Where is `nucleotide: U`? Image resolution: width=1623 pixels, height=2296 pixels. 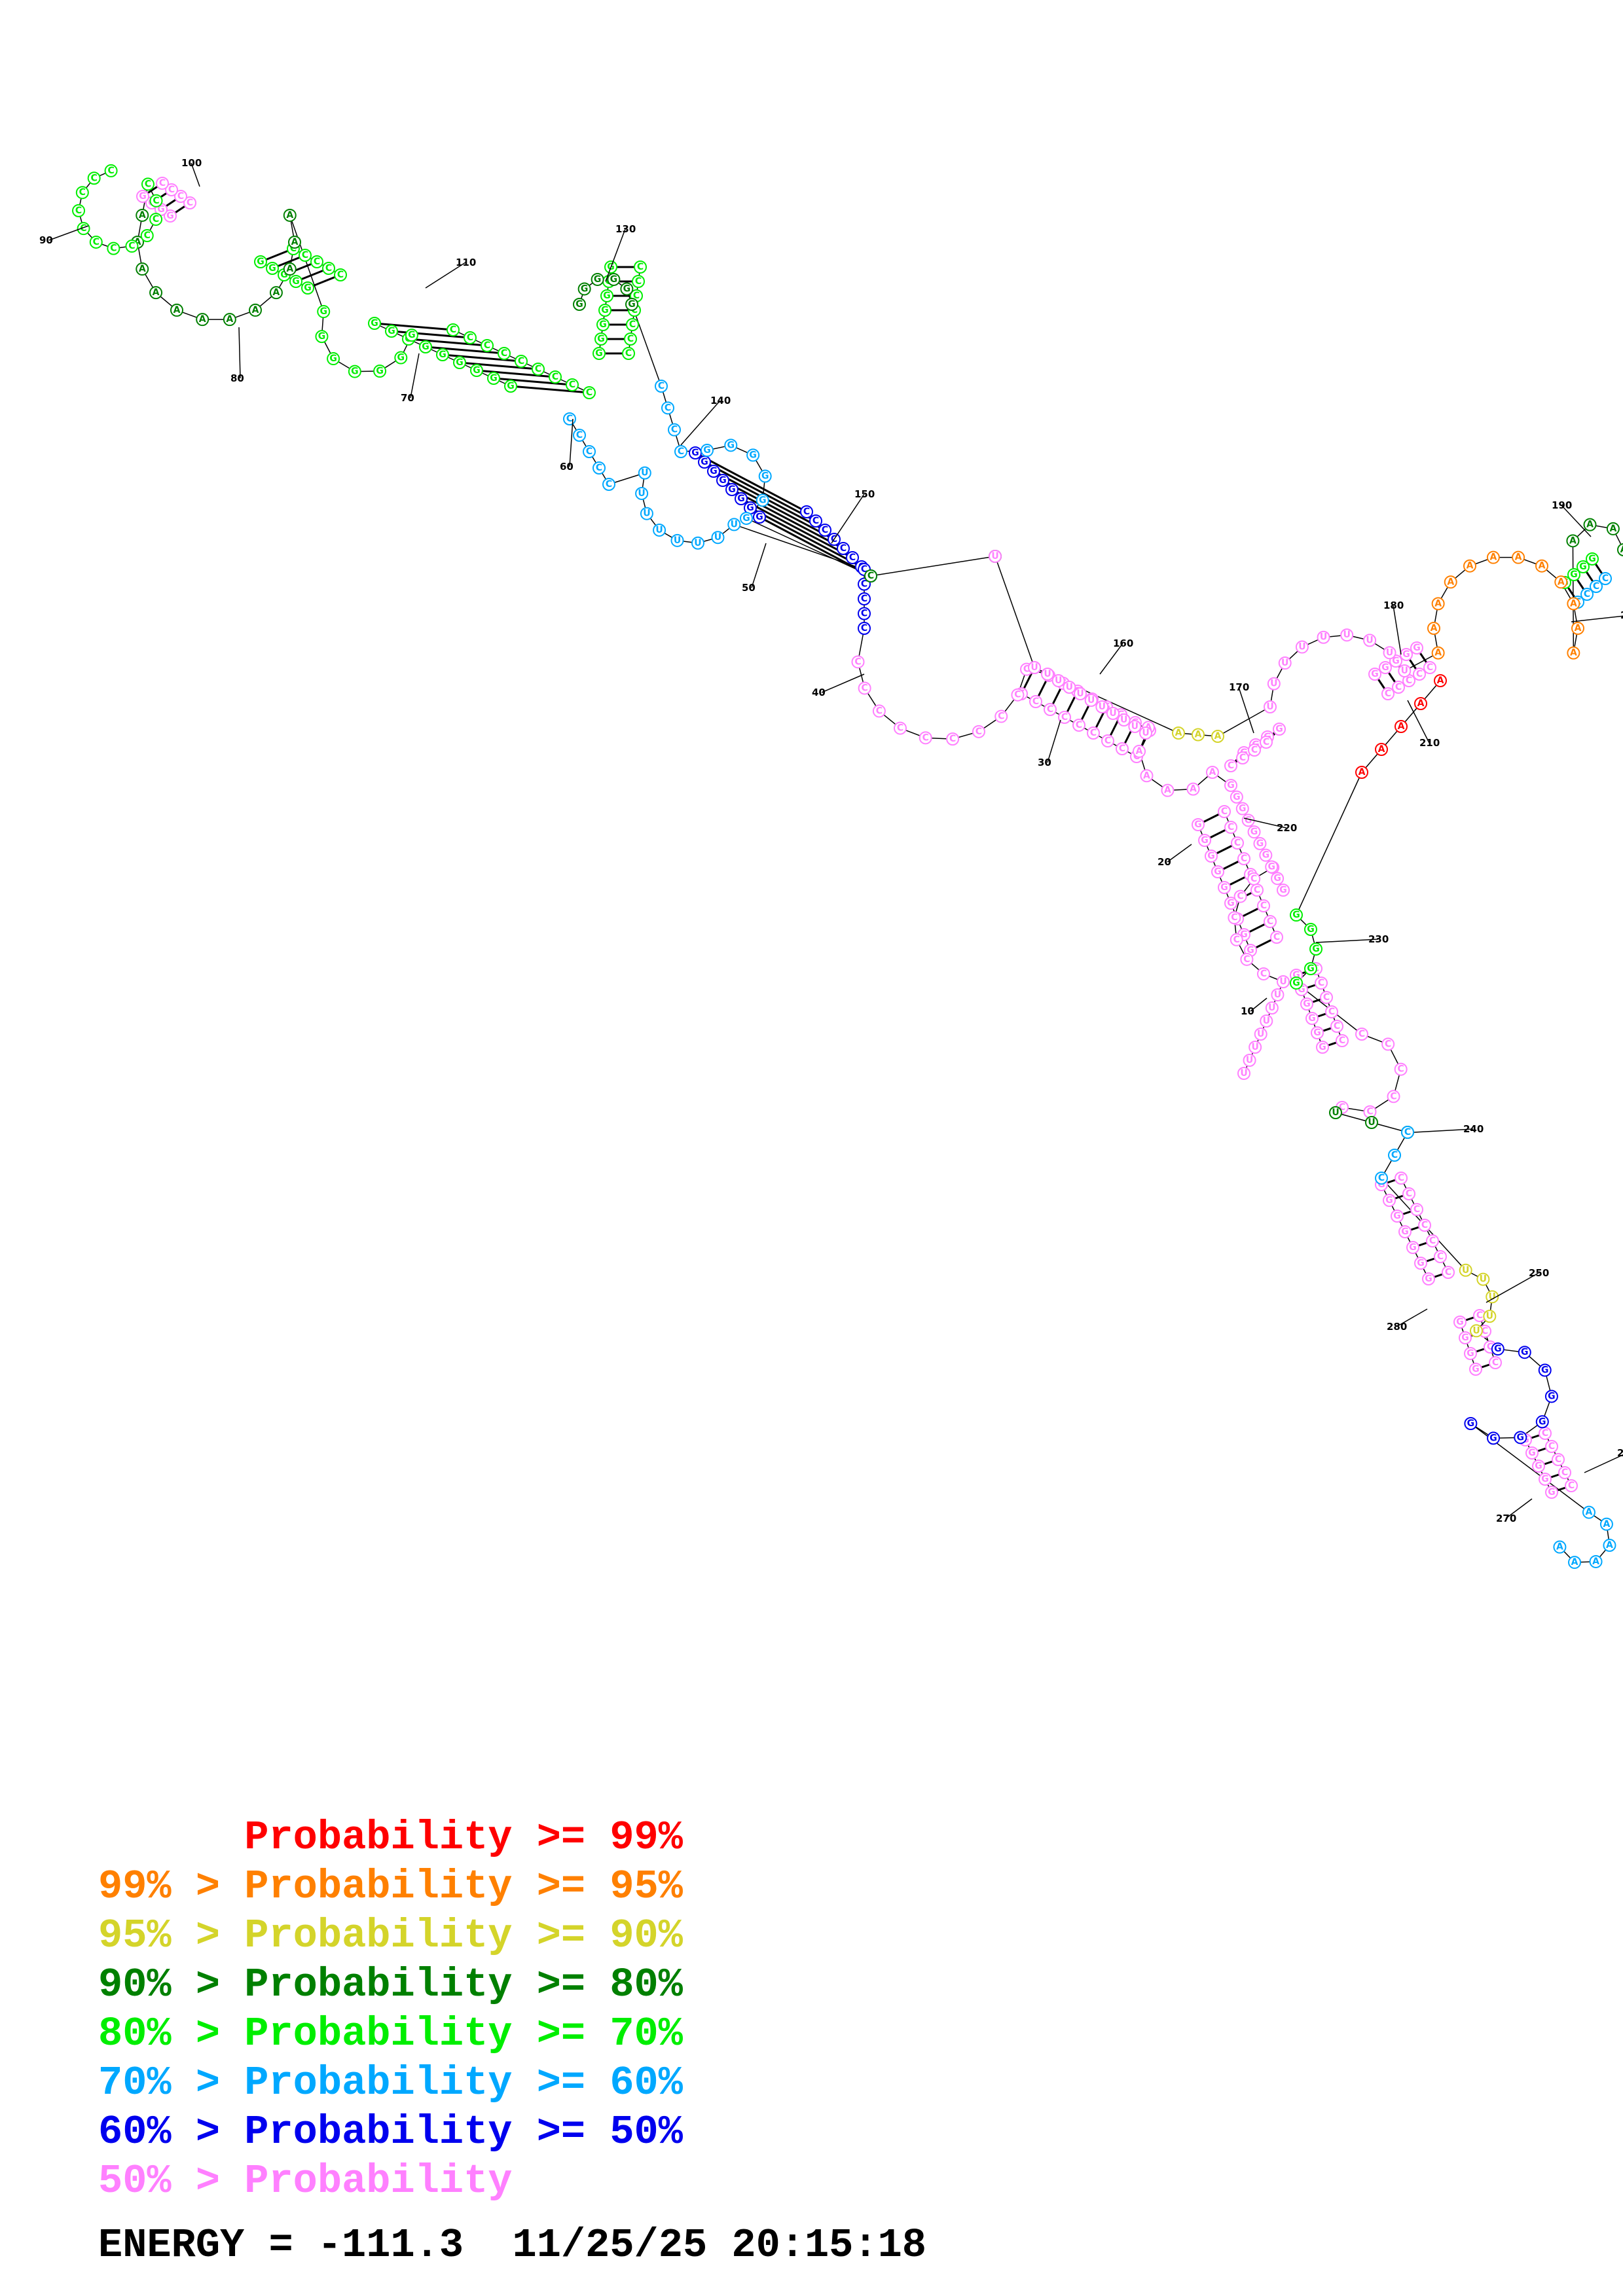 nucleotide: U is located at coordinates (1285, 663).